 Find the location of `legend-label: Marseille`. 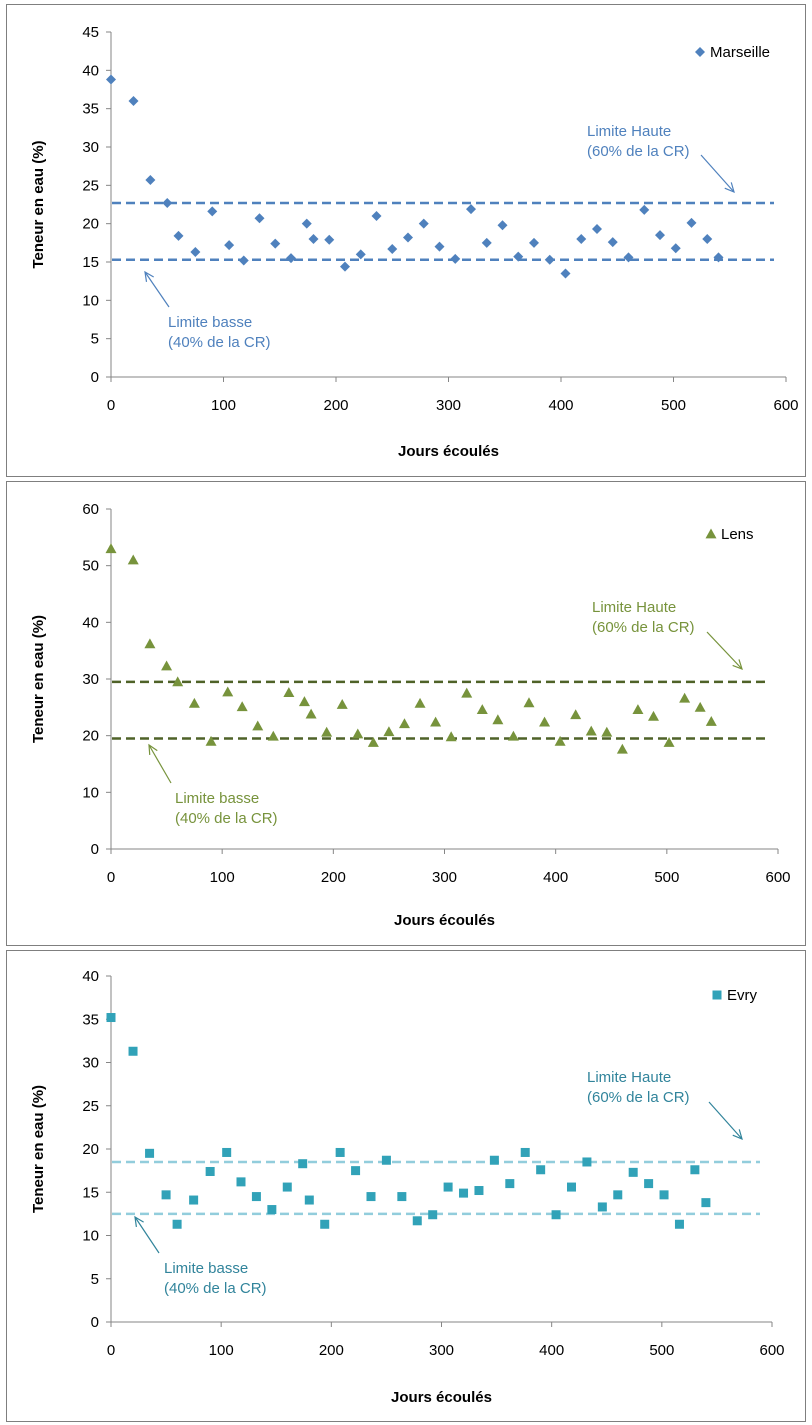

legend-label: Marseille is located at coordinates (740, 52).